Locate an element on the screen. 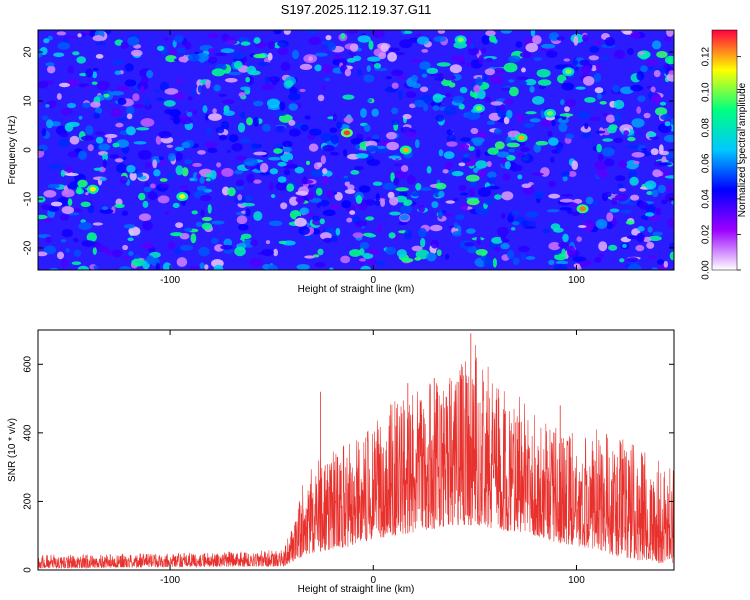 The width and height of the screenshot is (750, 600). line-y-tick-label: 400 is located at coordinates (28, 432).